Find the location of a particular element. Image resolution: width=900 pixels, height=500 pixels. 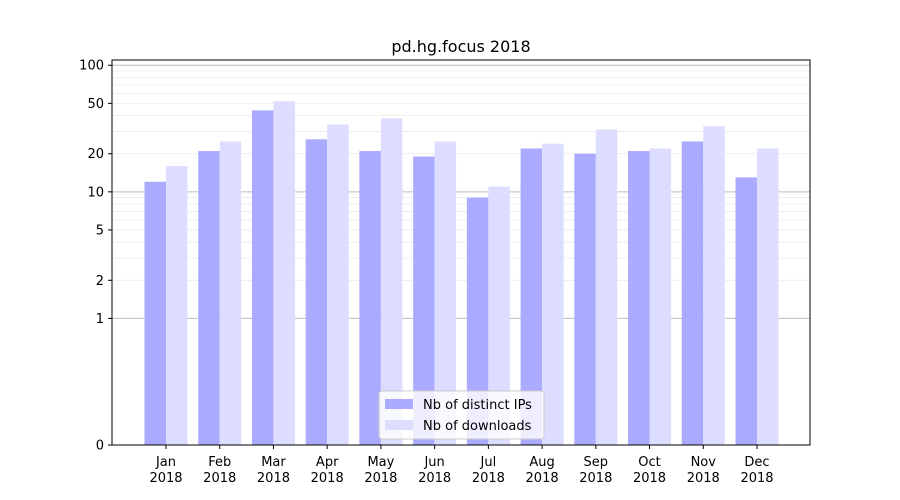

bar-ips-jan is located at coordinates (155, 313).